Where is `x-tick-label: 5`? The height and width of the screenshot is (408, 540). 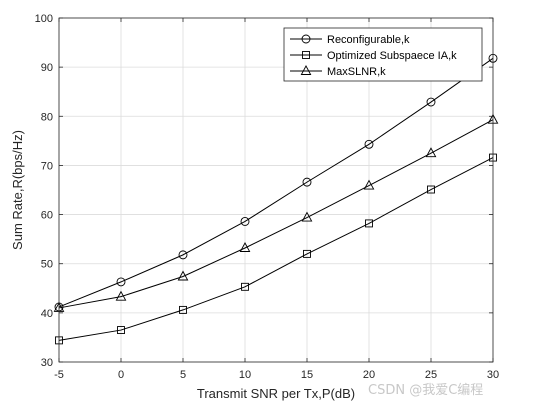
x-tick-label: 5 is located at coordinates (183, 375).